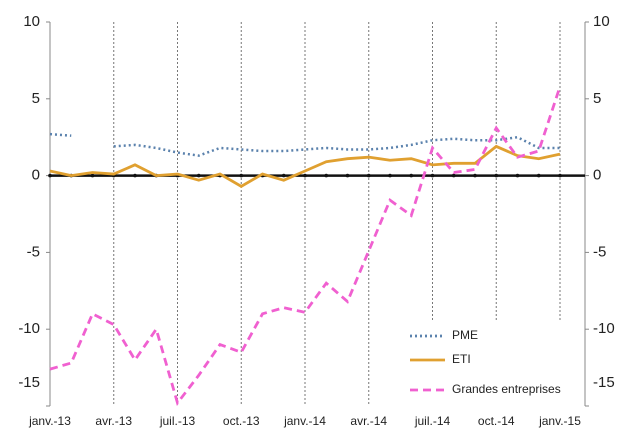  I want to click on legend-label: PME, so click(465, 335).